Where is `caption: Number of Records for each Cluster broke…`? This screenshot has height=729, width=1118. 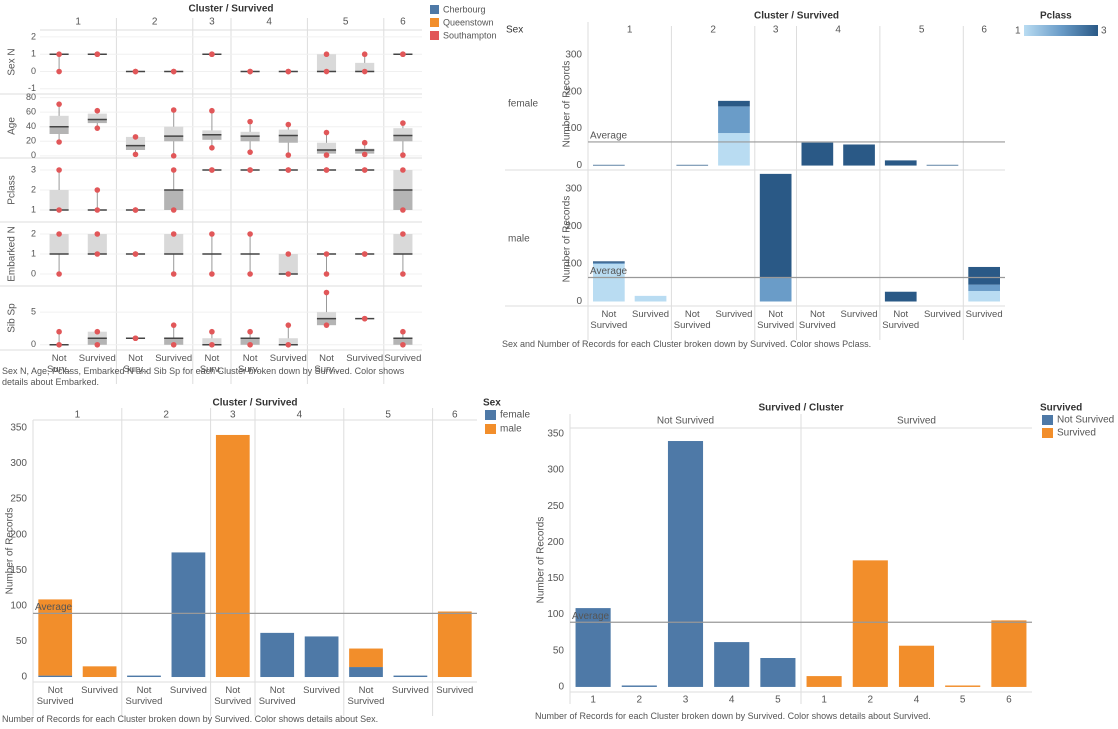
caption: Number of Records for each Cluster broke… is located at coordinates (733, 716).